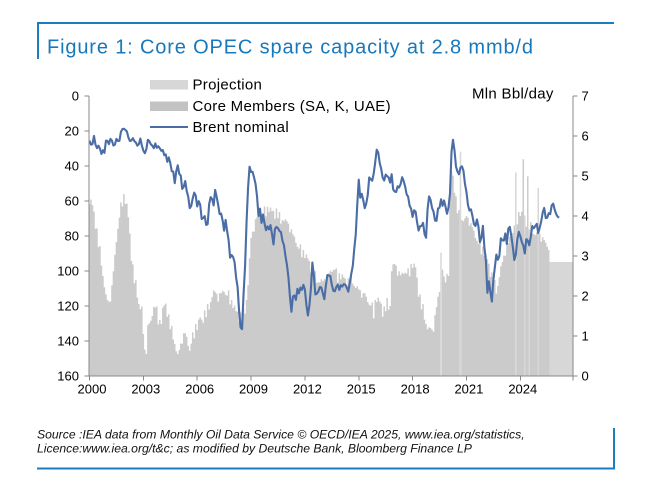  What do you see at coordinates (585, 256) in the screenshot?
I see `svg-text: 3` at bounding box center [585, 256].